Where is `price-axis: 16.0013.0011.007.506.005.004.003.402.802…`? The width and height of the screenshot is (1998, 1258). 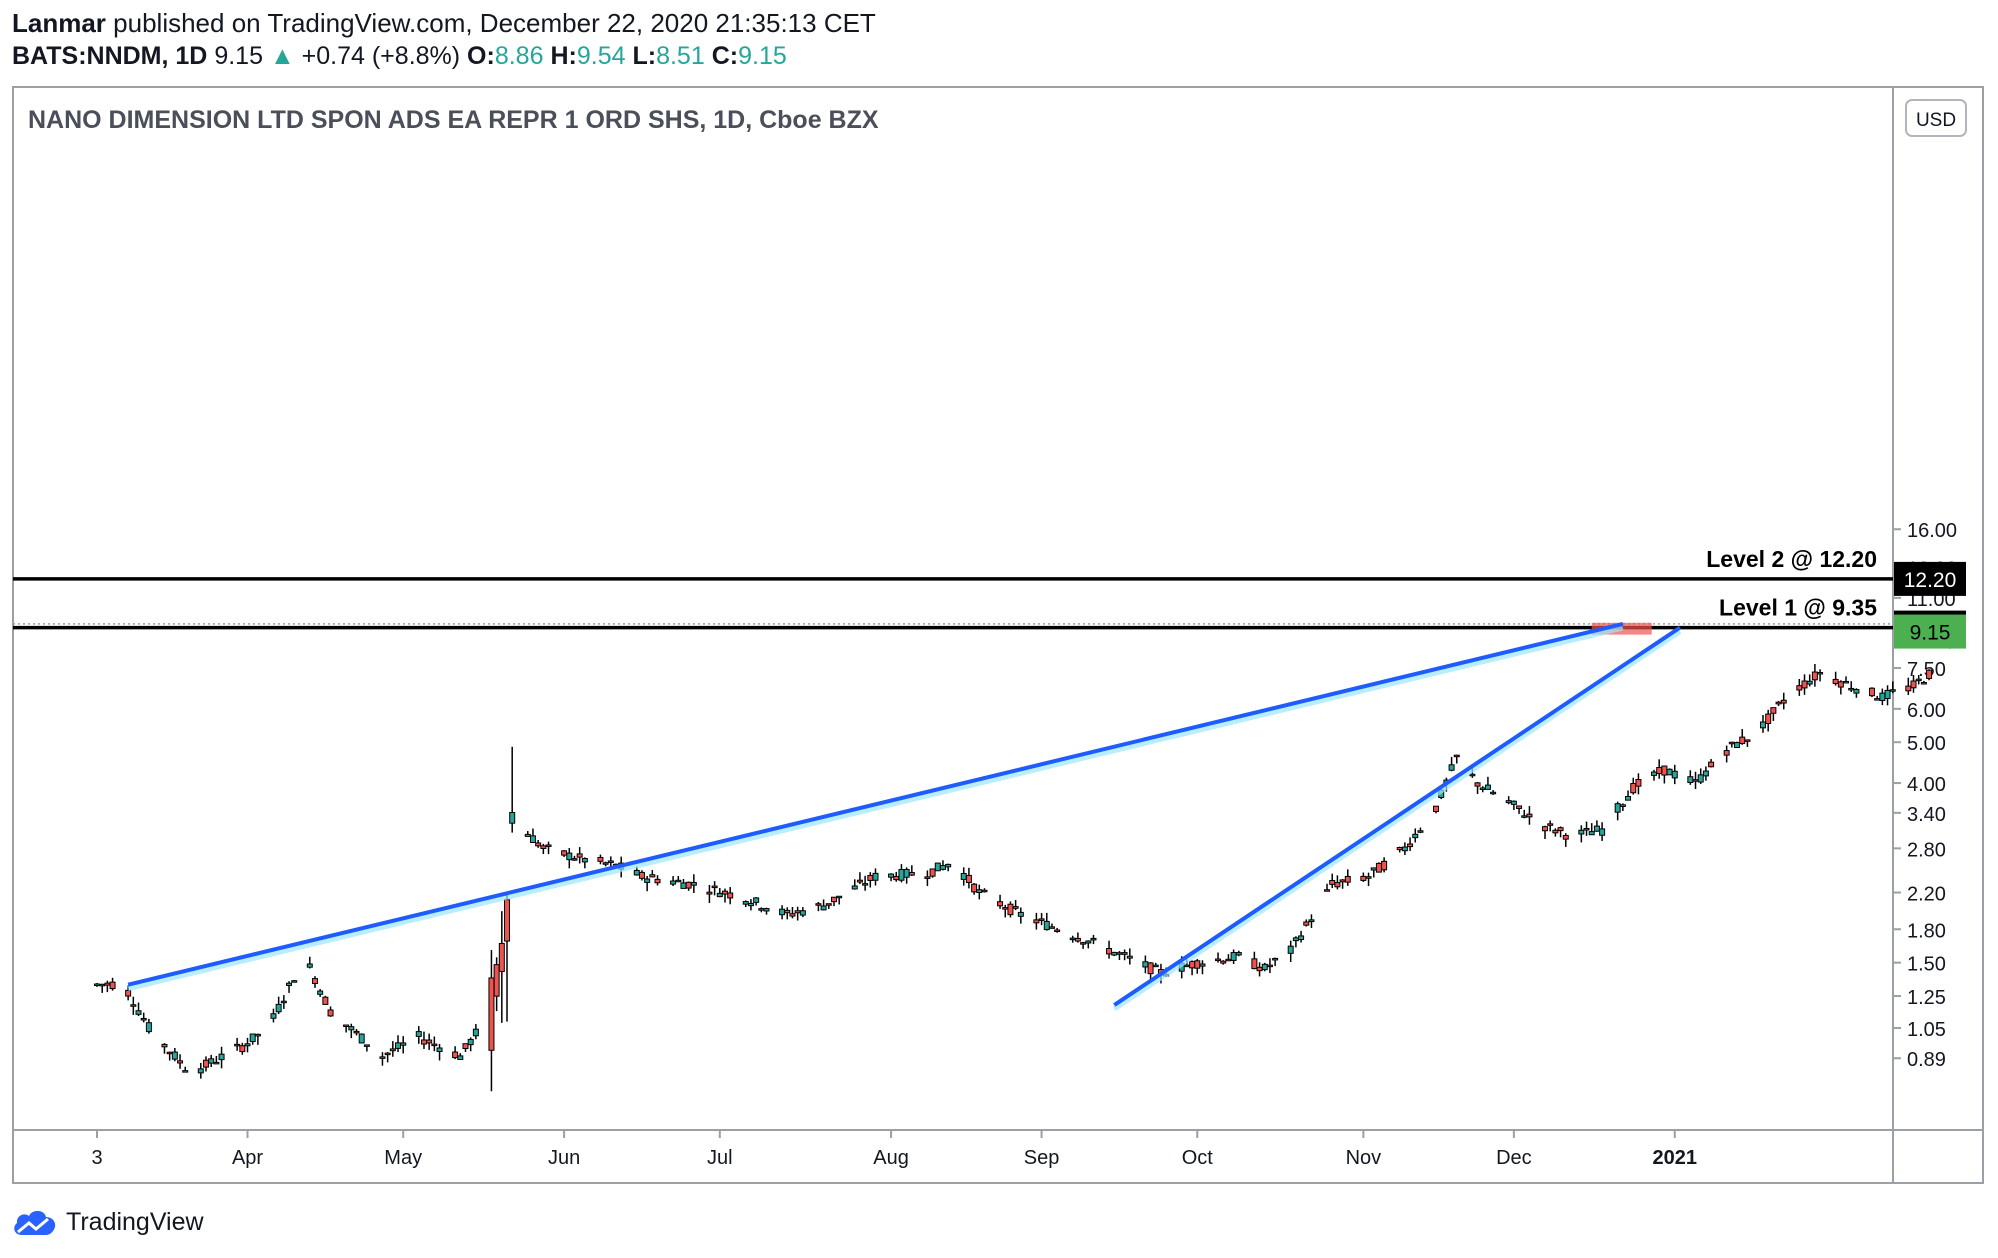
price-axis: 16.0013.0011.007.506.005.004.003.402.802… is located at coordinates (1925, 795).